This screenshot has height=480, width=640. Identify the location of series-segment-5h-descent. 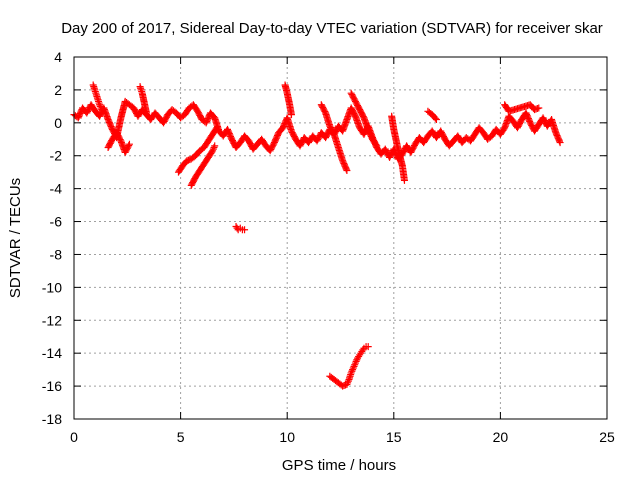
(197, 150).